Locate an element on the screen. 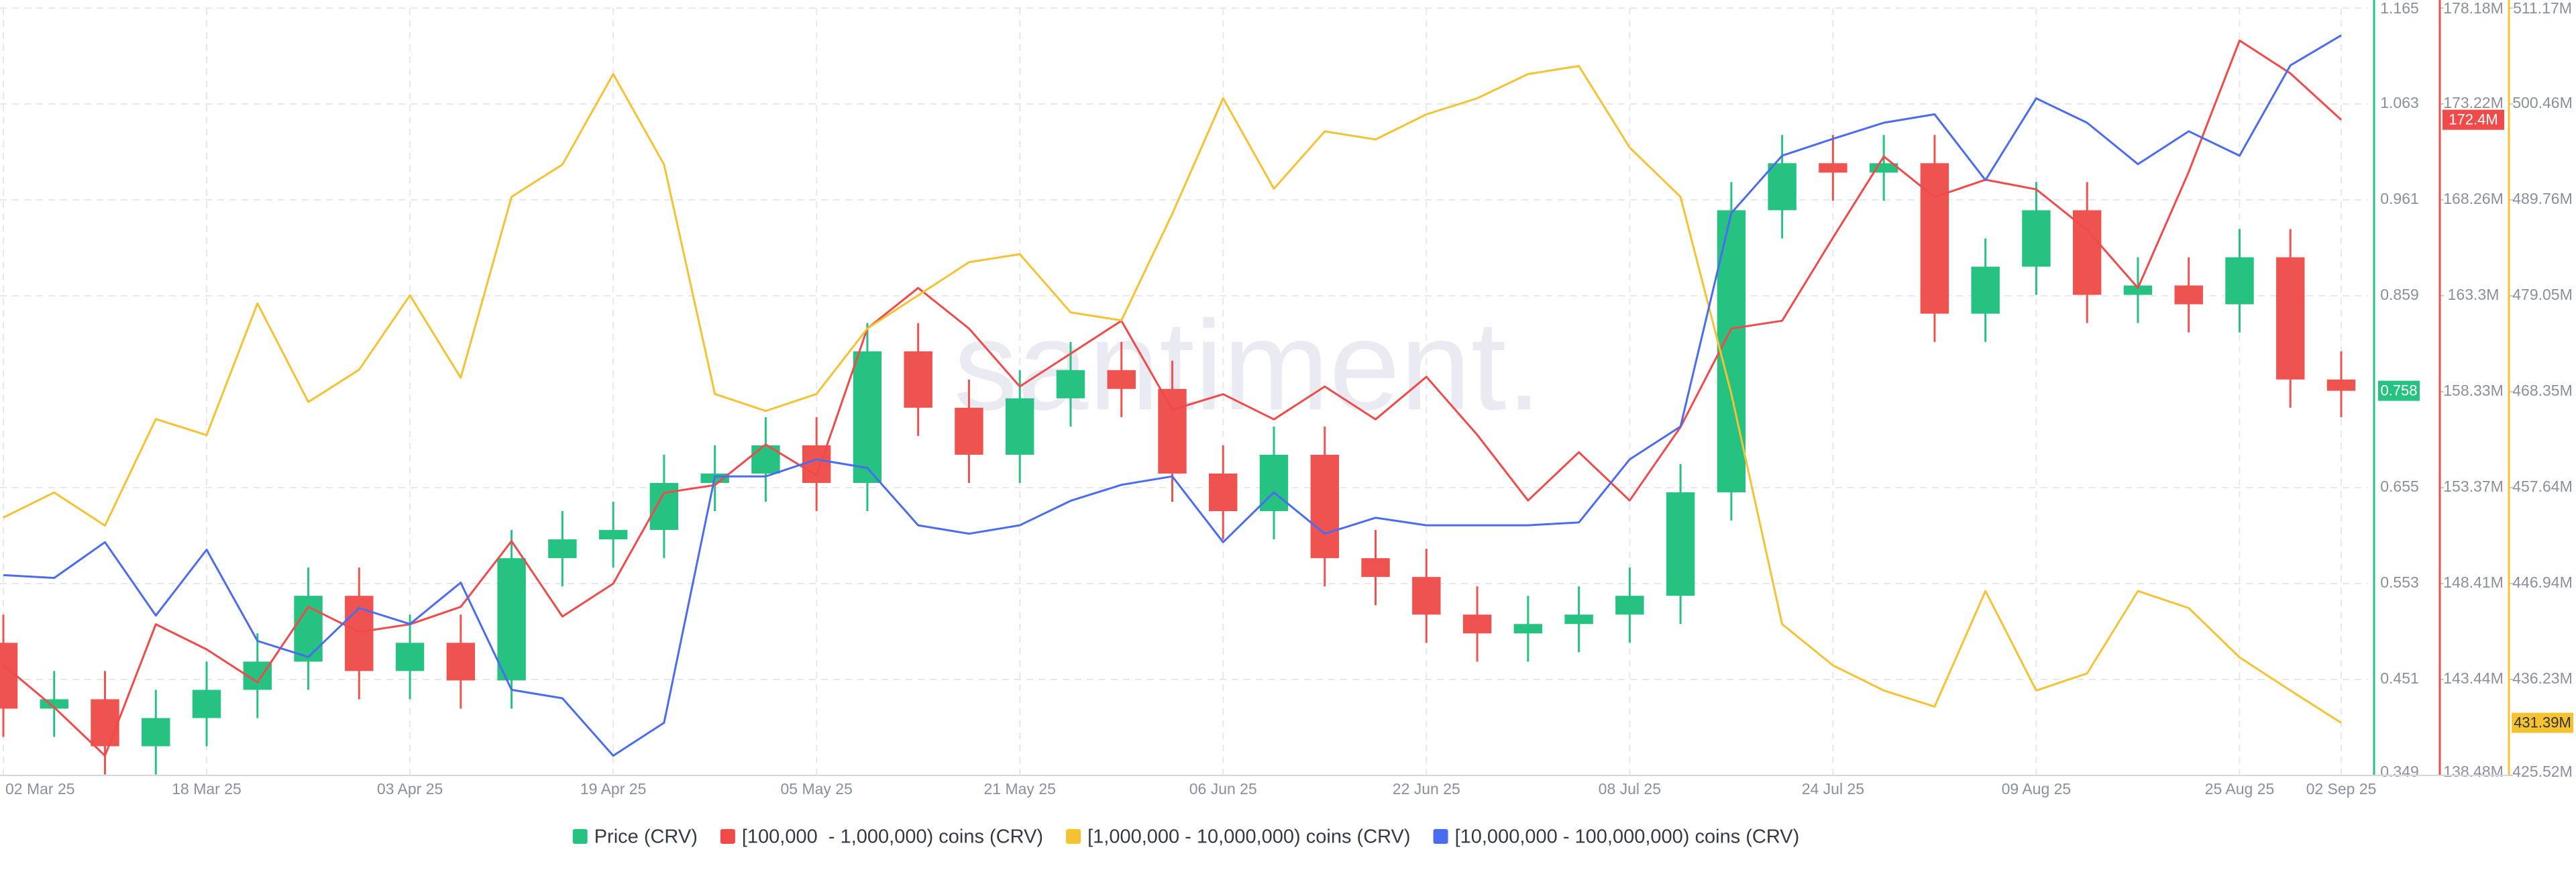 This screenshot has height=872, width=2576. x-tick-label: 02 Sep 25 is located at coordinates (2341, 789).